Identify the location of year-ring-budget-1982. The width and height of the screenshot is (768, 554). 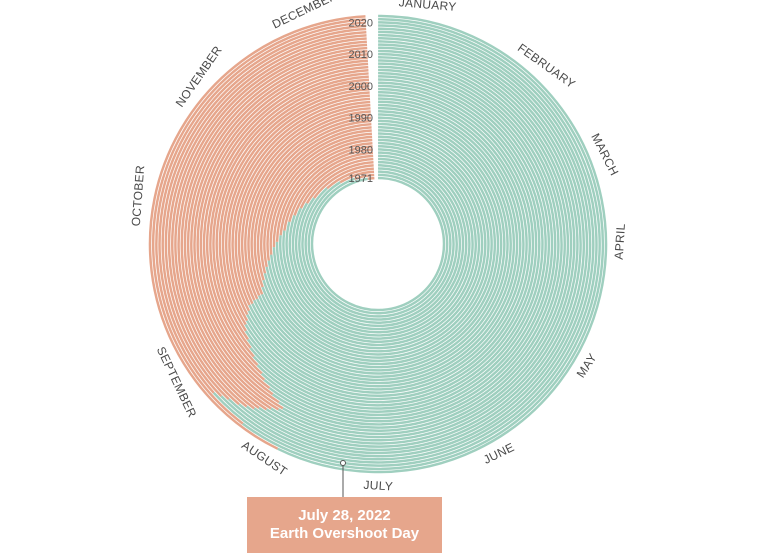
(378, 244).